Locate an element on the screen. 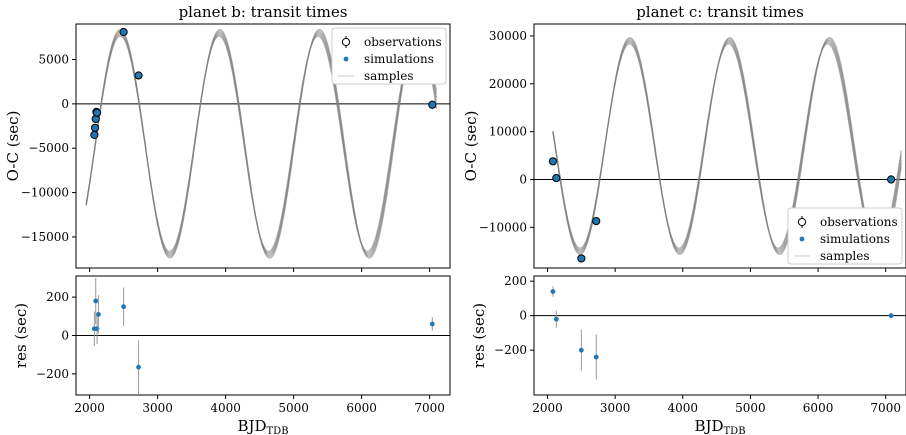  y-tick-label: 20000 is located at coordinates (508, 84).